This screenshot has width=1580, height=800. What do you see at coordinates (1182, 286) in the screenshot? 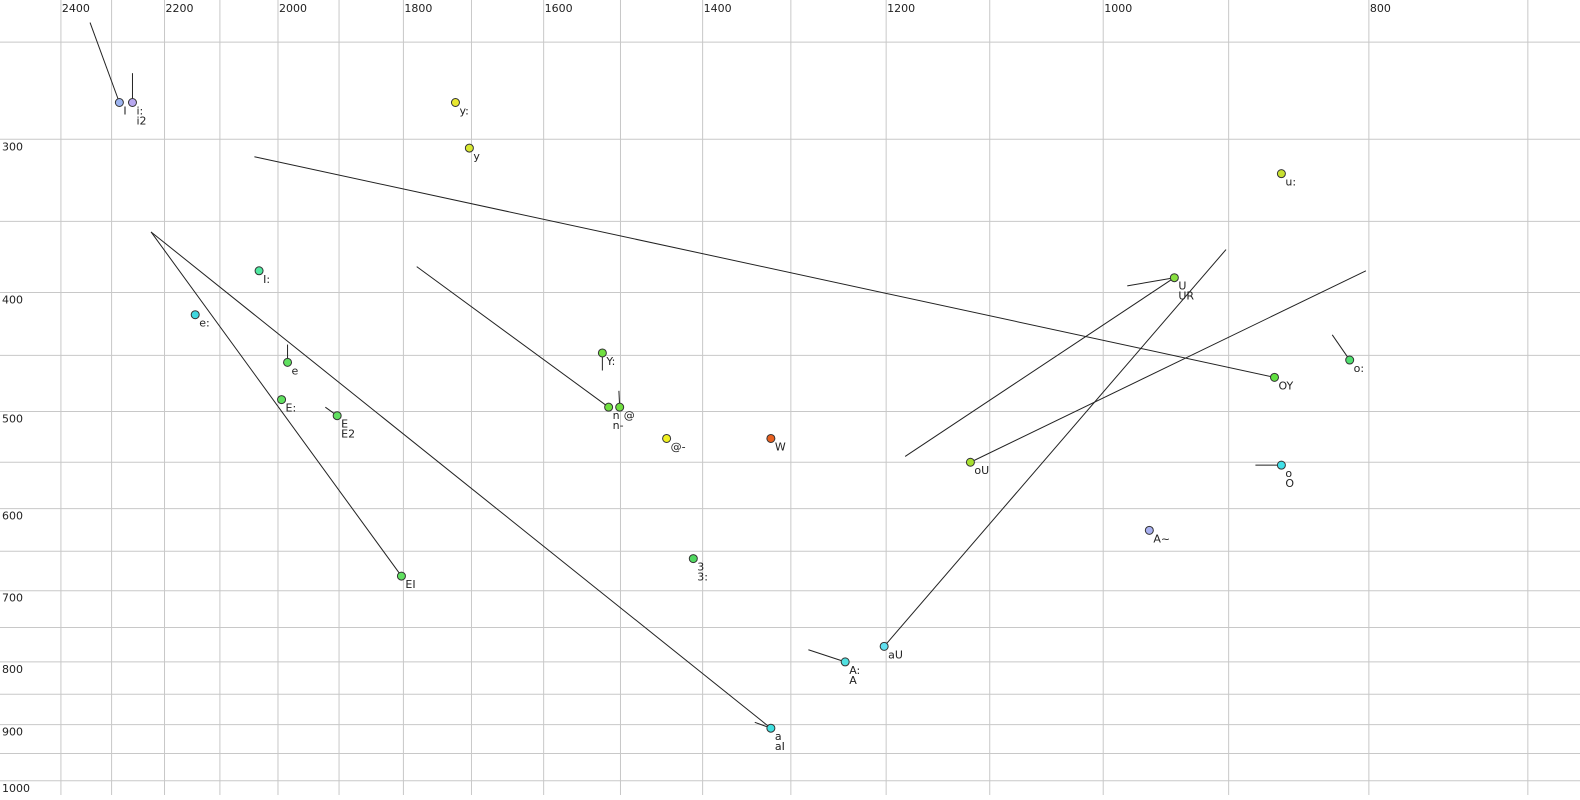
I see `vowel-label: U` at bounding box center [1182, 286].